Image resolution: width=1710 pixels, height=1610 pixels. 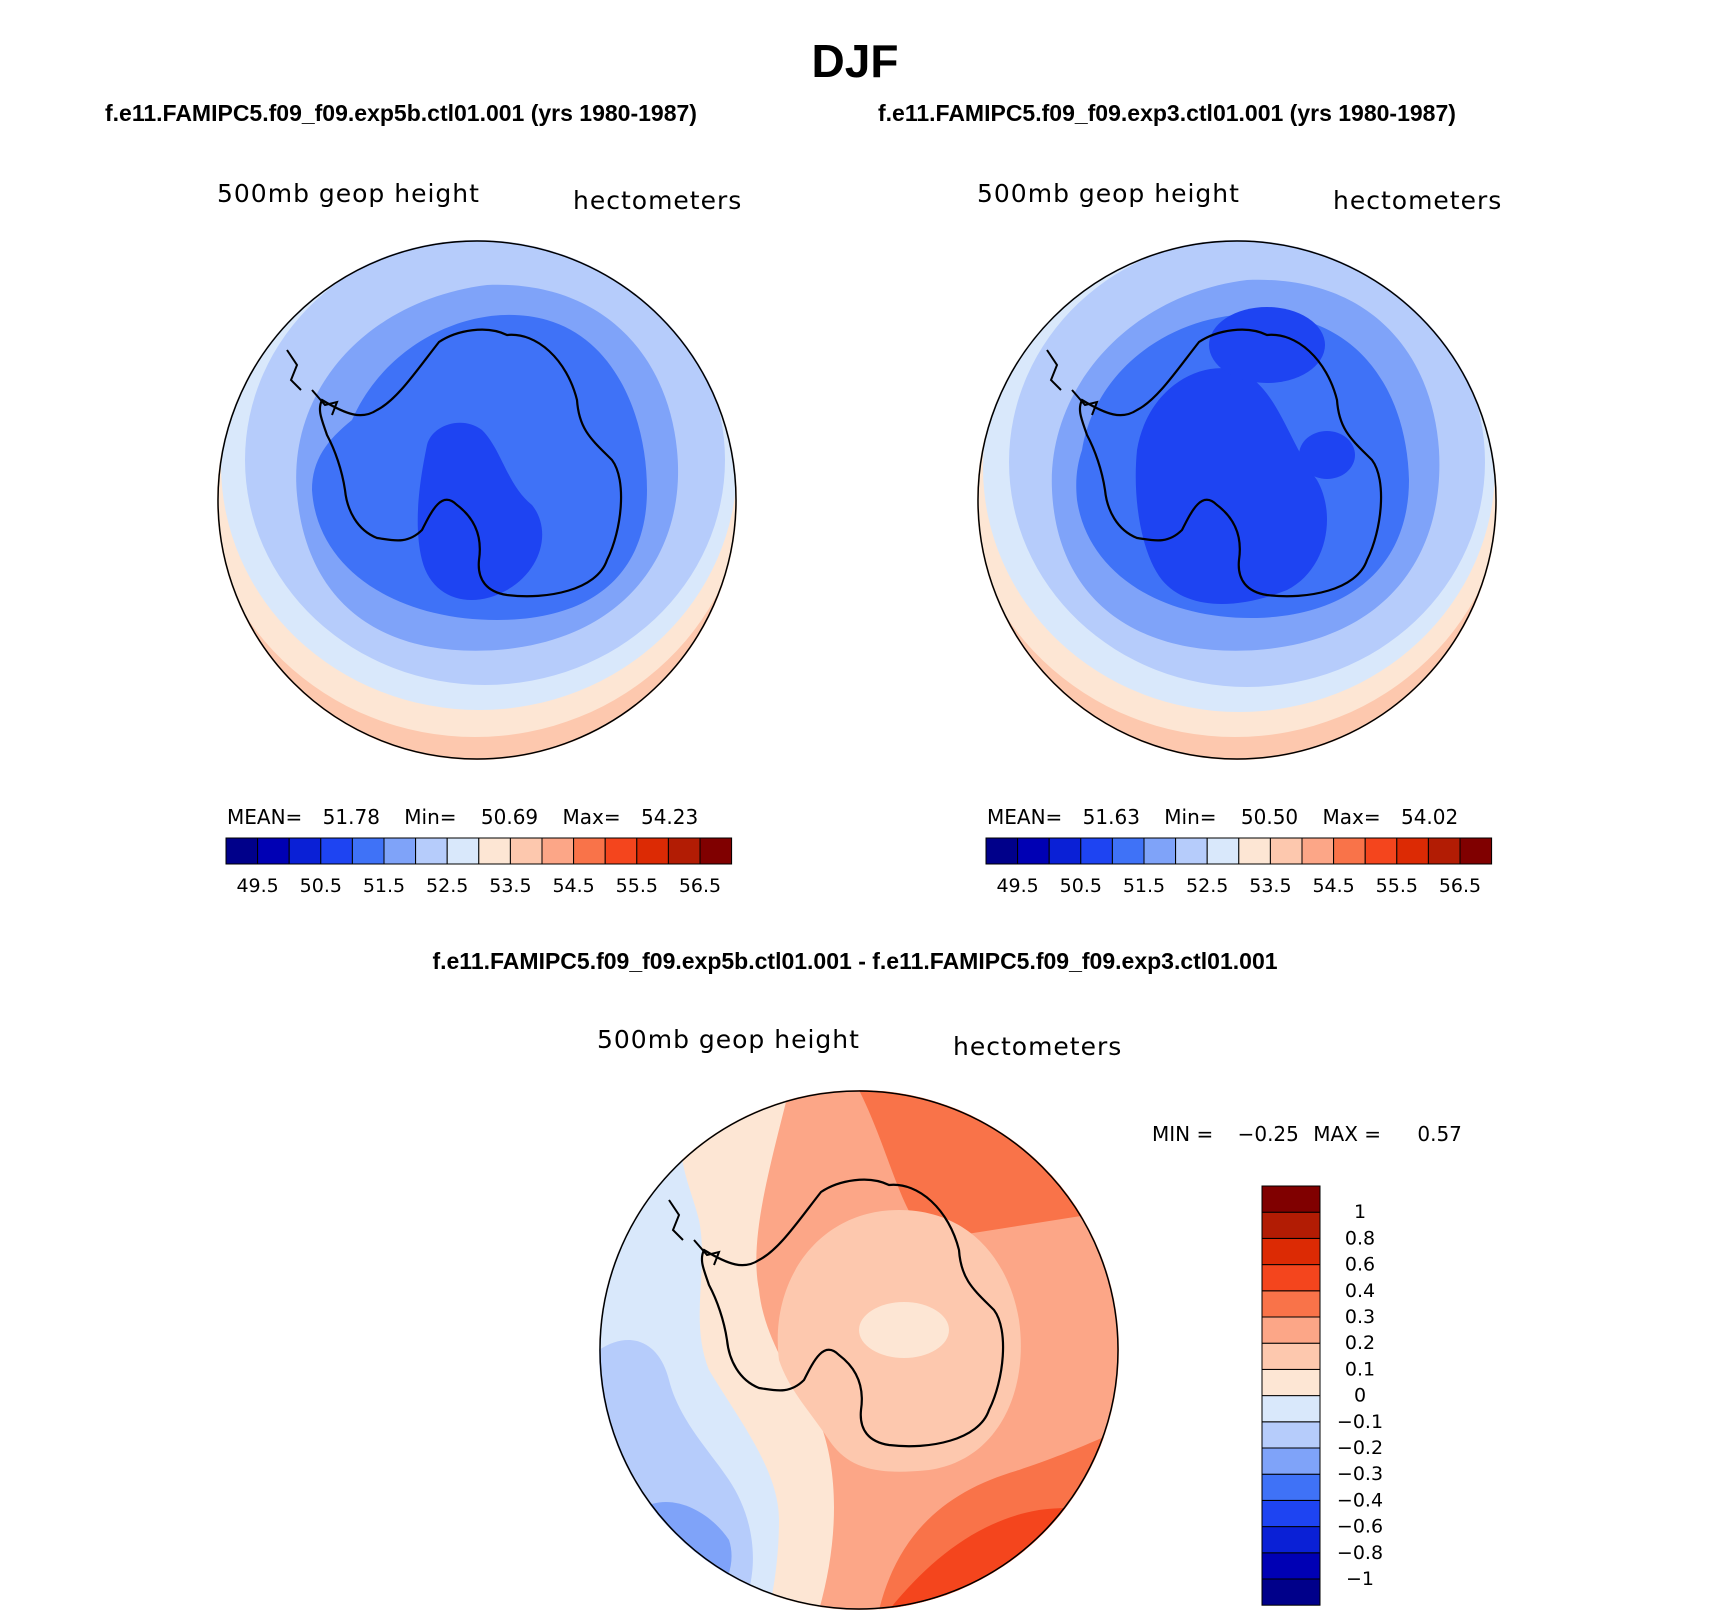 What do you see at coordinates (321, 886) in the screenshot?
I see `panel1-colorbar-tick: 50.5` at bounding box center [321, 886].